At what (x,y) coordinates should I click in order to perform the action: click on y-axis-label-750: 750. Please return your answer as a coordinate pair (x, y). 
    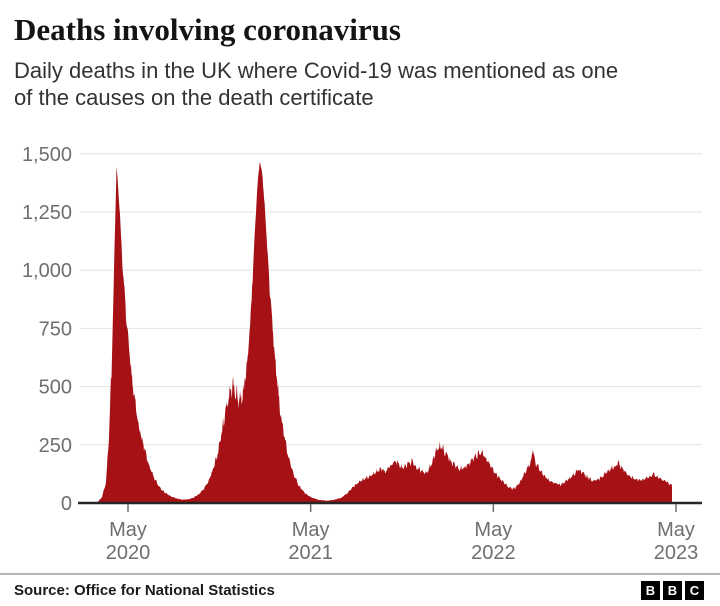
    Looking at the image, I should click on (55, 329).